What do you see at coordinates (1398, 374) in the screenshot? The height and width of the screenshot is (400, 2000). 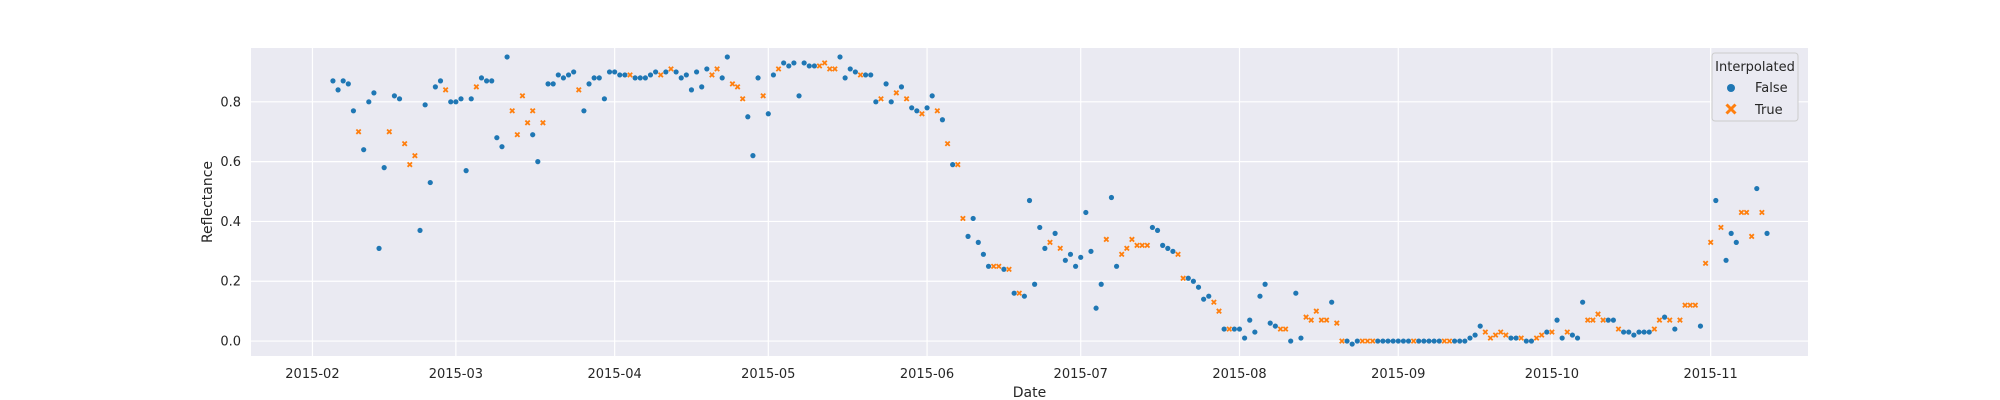 I see `x-tick-label: 2015-09` at bounding box center [1398, 374].